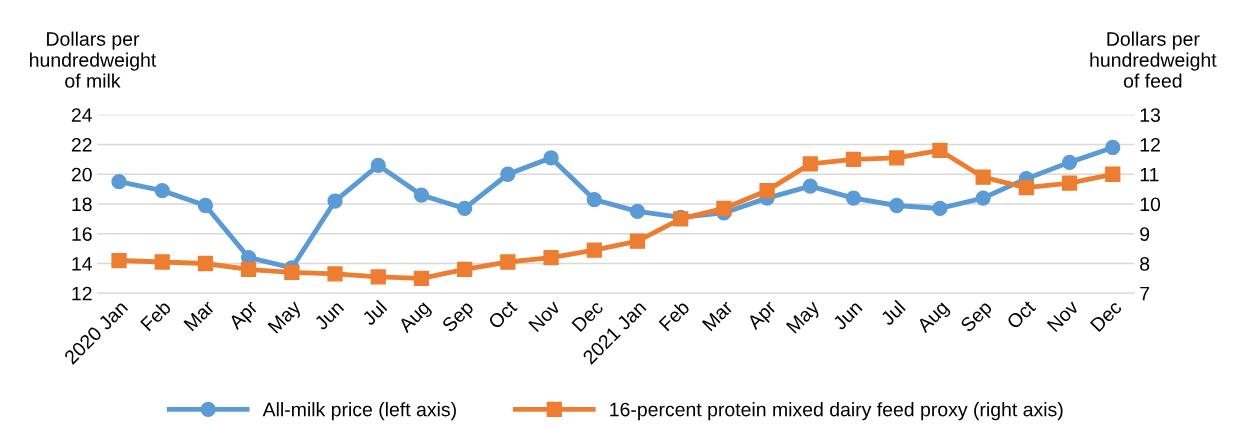 The width and height of the screenshot is (1233, 425). What do you see at coordinates (82, 264) in the screenshot?
I see `y-tick-label: 14` at bounding box center [82, 264].